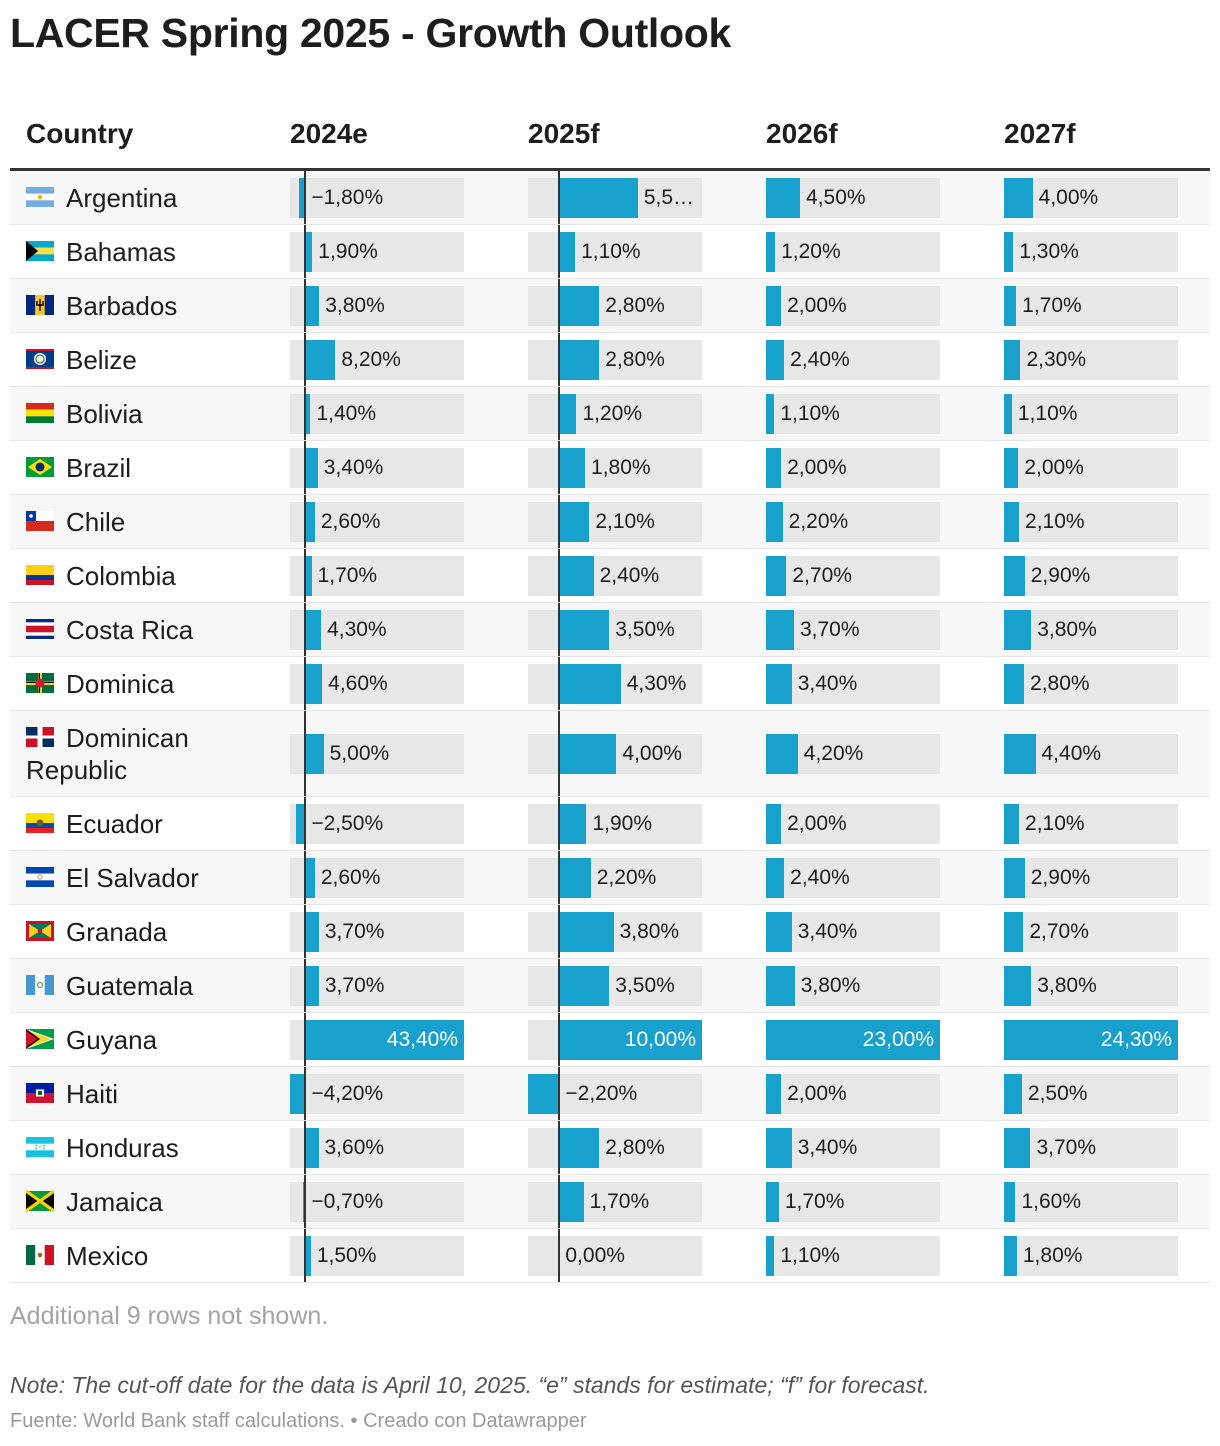 Image resolution: width=1220 pixels, height=1446 pixels. Describe the element at coordinates (114, 824) in the screenshot. I see `country-name: Ecuador` at that location.